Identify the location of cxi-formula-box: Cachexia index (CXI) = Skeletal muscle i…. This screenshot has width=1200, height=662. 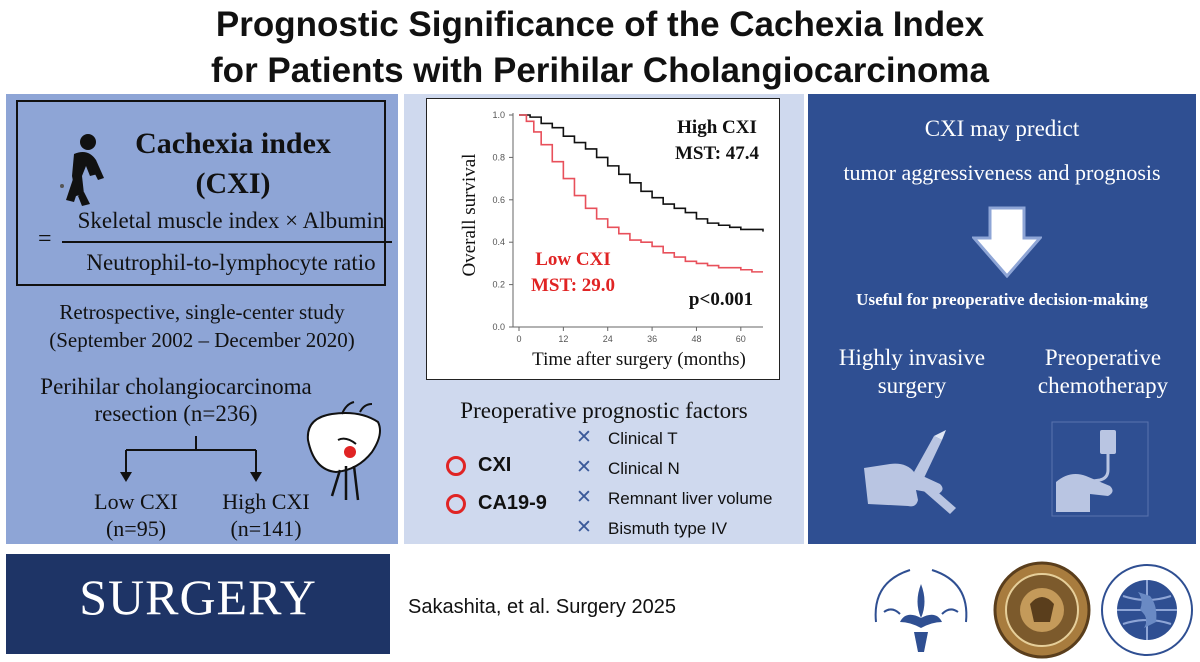
(204, 193).